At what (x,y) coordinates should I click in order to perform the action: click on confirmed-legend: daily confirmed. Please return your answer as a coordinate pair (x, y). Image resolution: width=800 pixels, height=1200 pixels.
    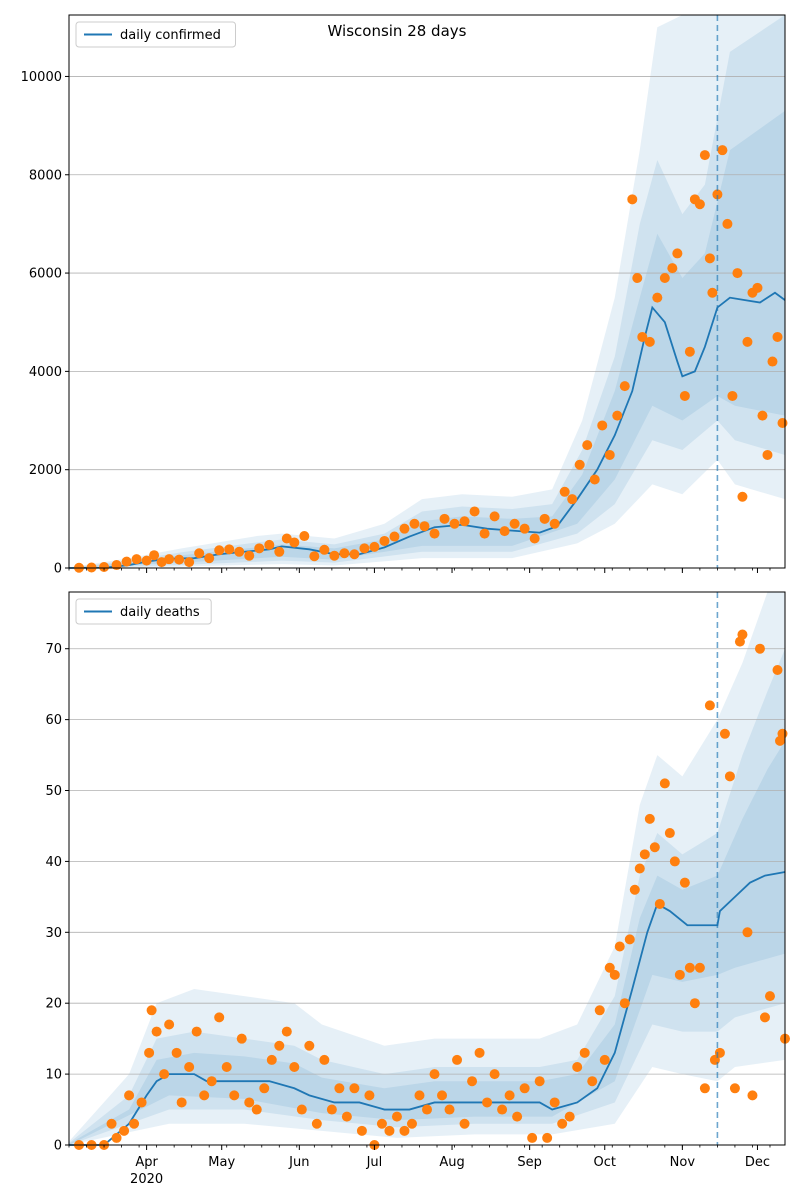
    Looking at the image, I should click on (155, 34).